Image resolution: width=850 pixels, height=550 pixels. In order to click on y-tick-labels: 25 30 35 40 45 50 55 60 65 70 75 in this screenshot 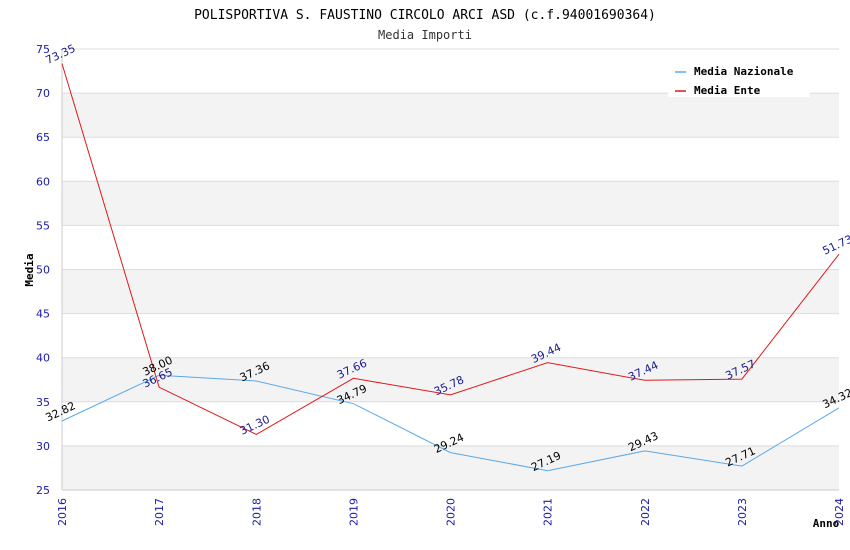, I will do `click(43, 270)`.